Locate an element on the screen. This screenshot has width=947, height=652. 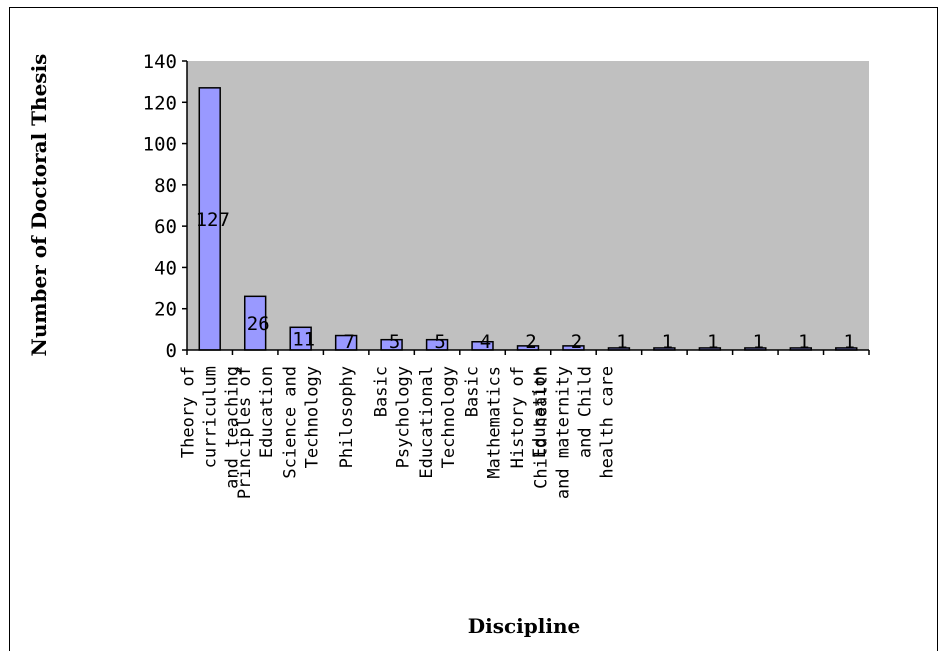
y-tick-label: 20 is located at coordinates (165, 310).